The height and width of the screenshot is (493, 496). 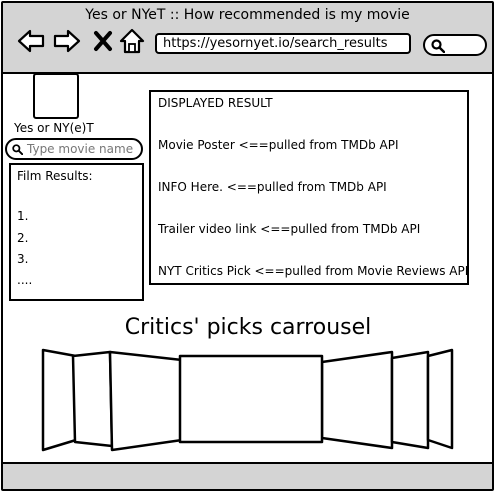 I want to click on url-bar: https://yesornyet.io/search_results, so click(x=283, y=43).